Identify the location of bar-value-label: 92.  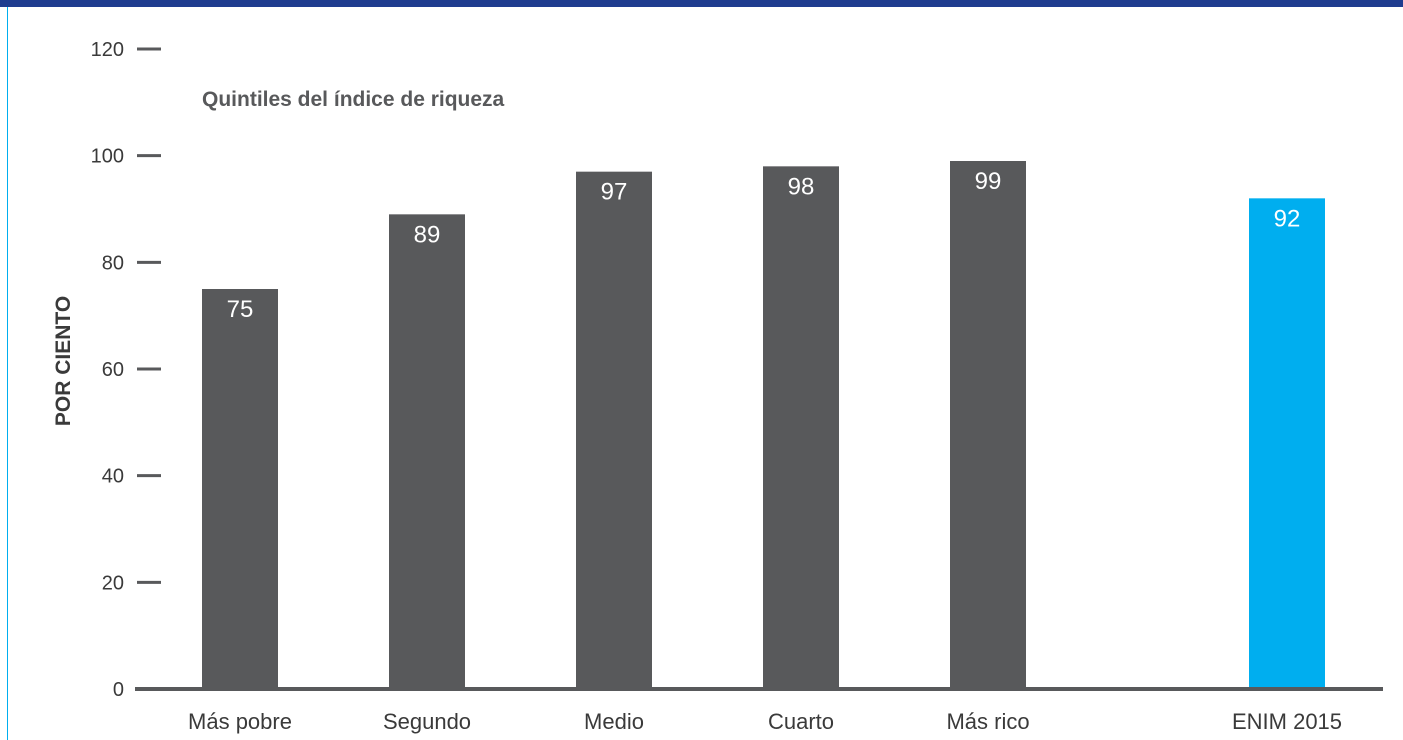
(1287, 218).